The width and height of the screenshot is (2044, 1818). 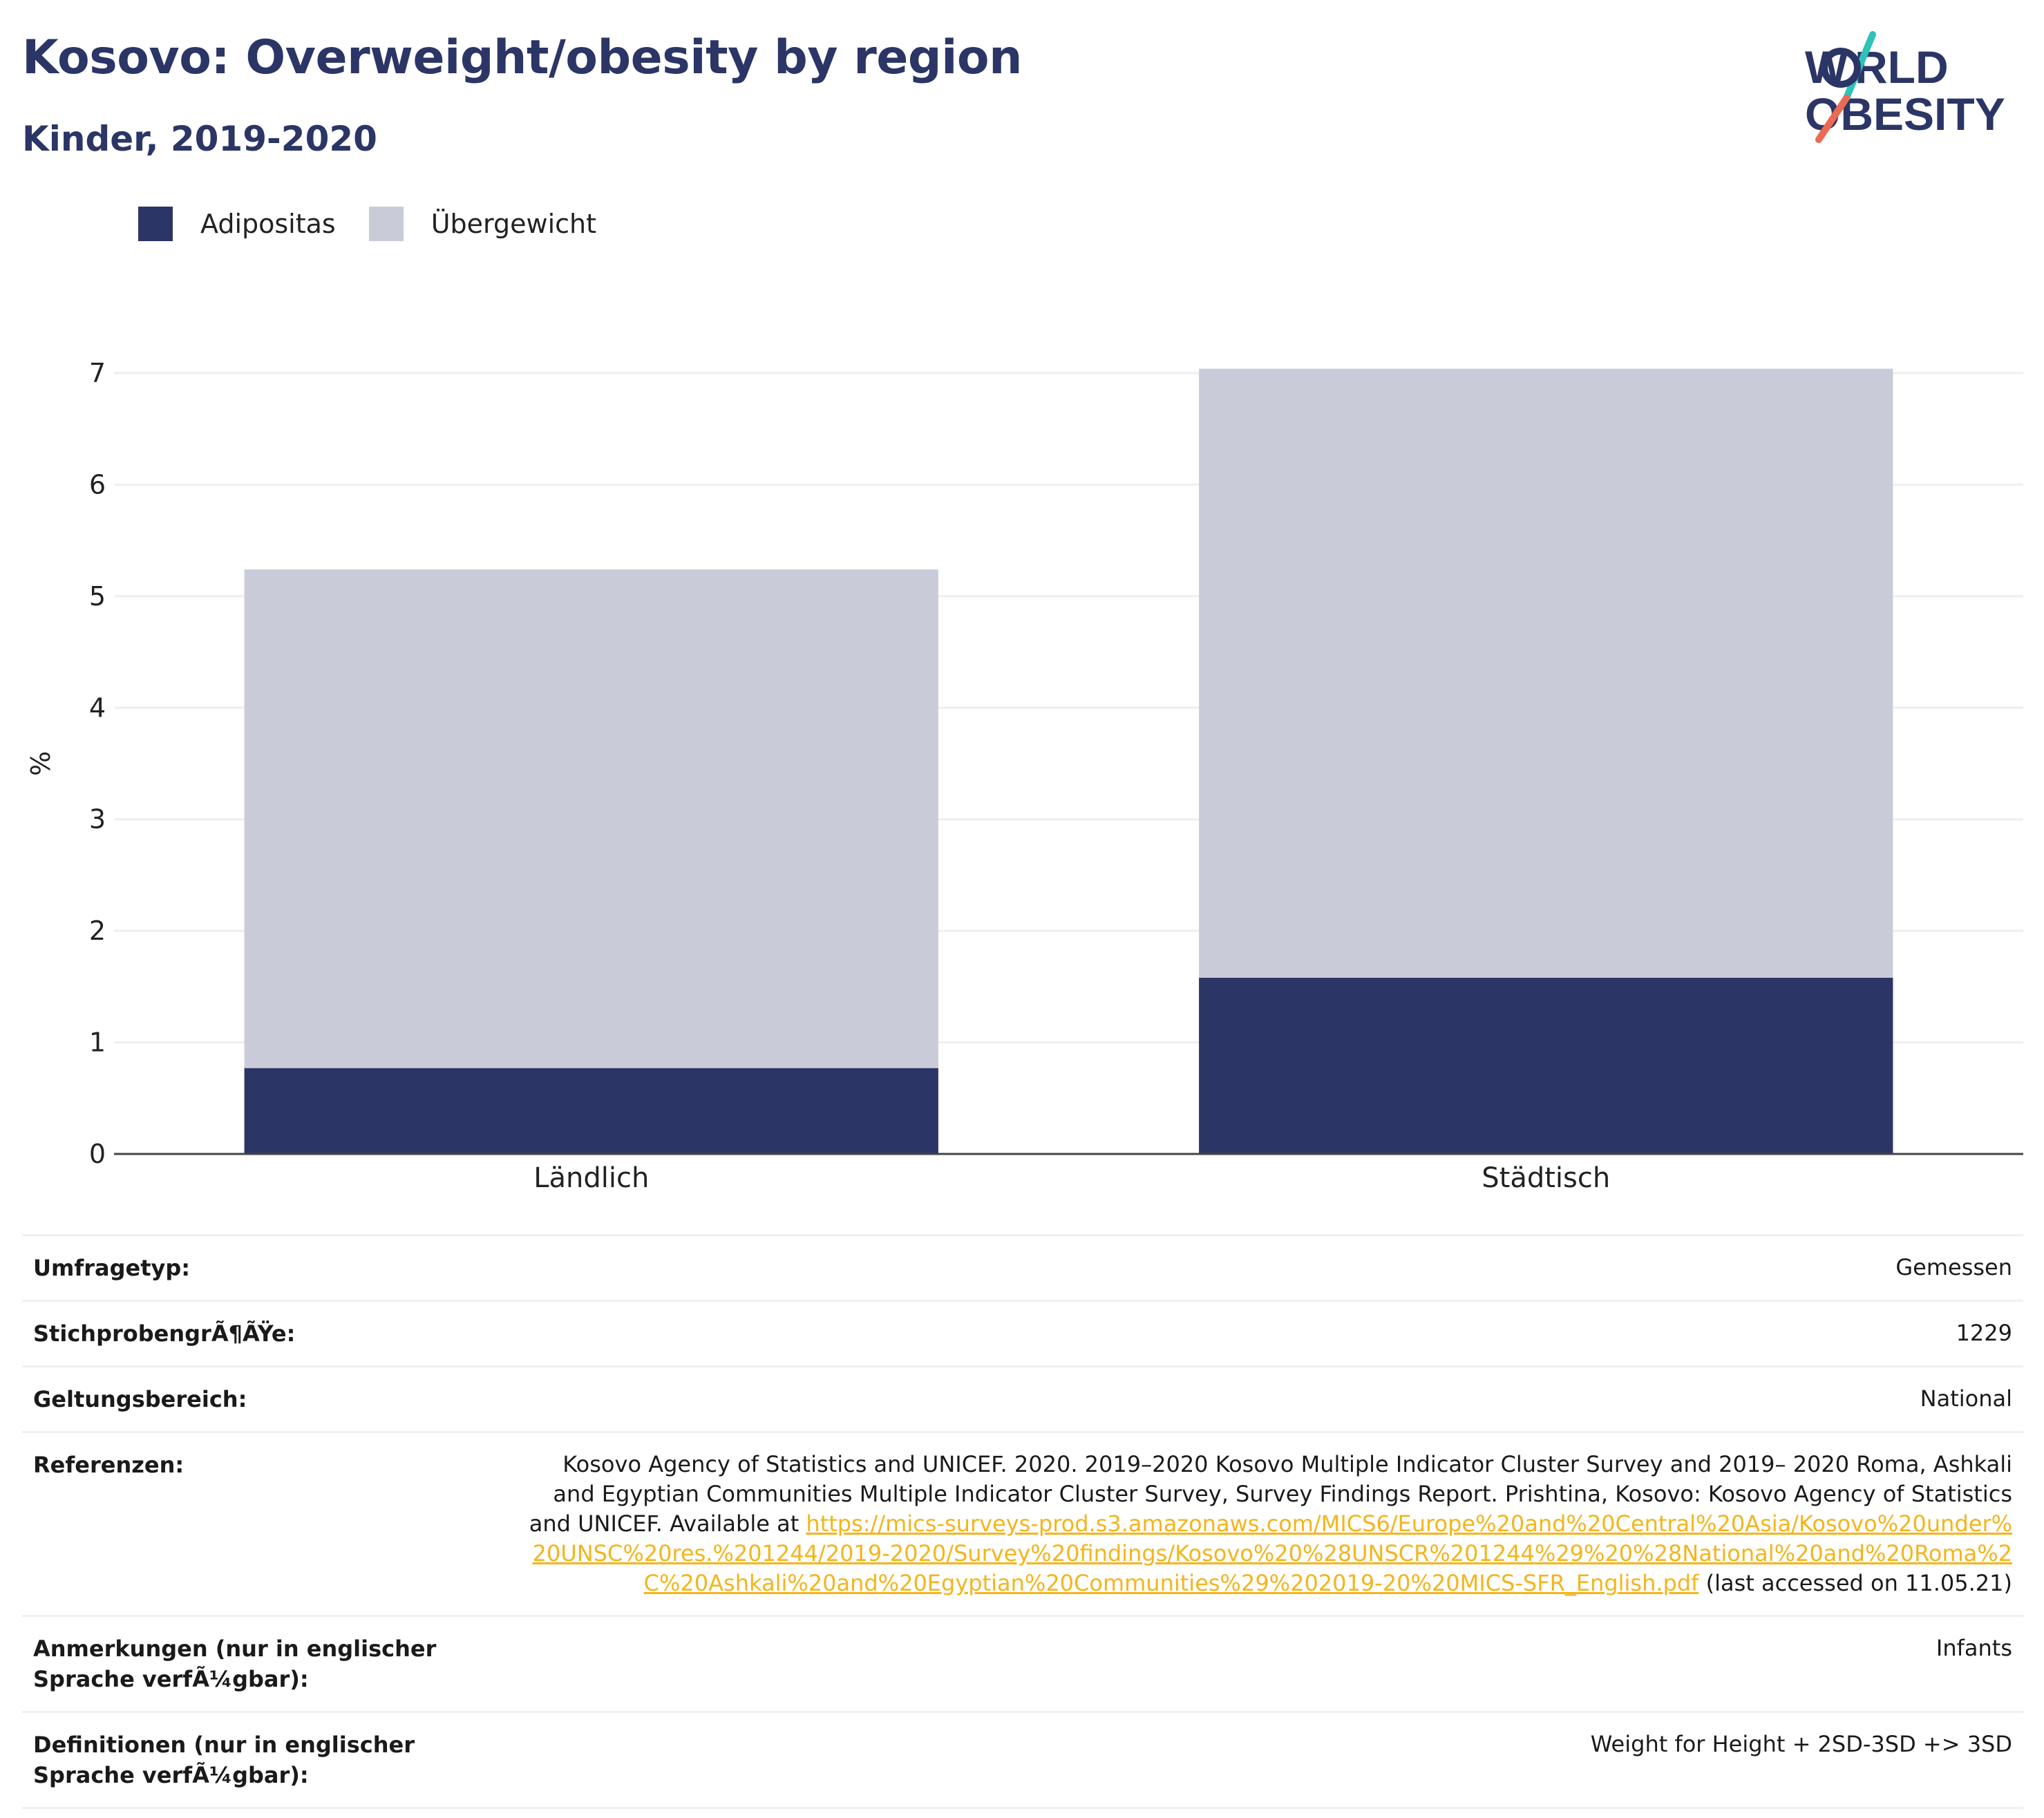 What do you see at coordinates (199, 139) in the screenshot?
I see `chart-subtitle: Kinder, 2019-2020` at bounding box center [199, 139].